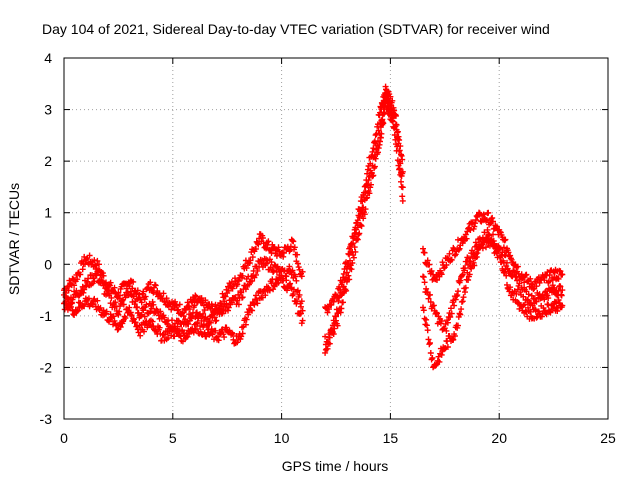 The image size is (640, 480). Describe the element at coordinates (46, 316) in the screenshot. I see `y-tick-label: -1` at that location.